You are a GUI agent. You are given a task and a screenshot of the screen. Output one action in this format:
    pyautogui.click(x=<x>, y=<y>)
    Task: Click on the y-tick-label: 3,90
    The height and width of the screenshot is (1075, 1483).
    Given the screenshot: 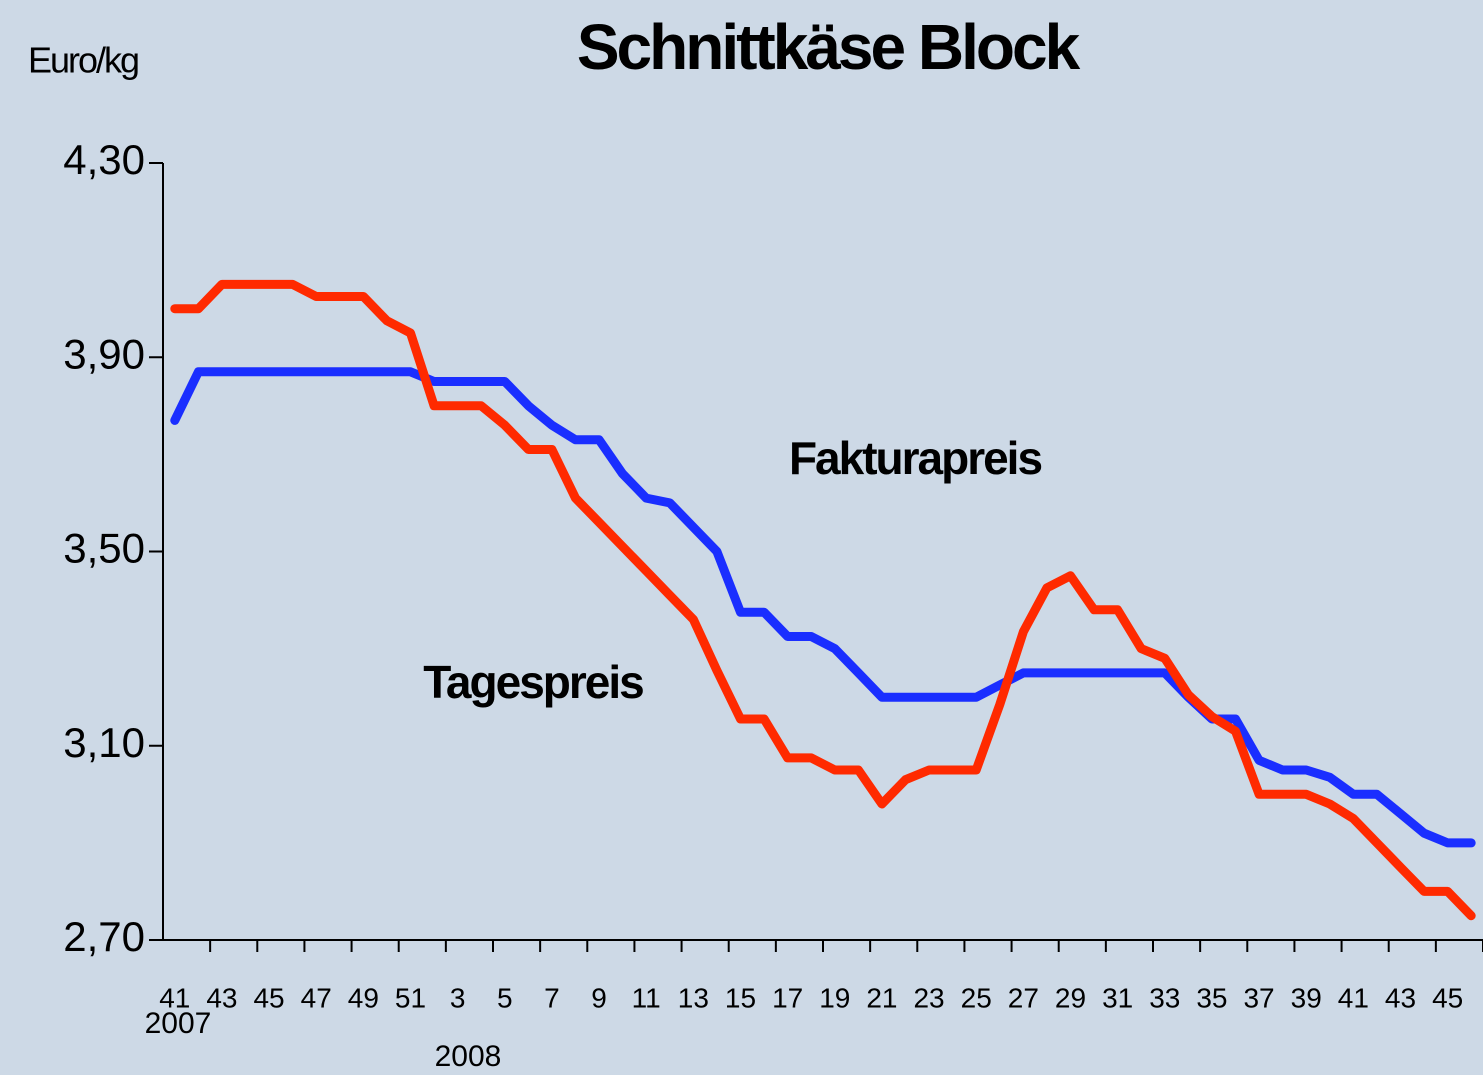 What is the action you would take?
    pyautogui.click(x=104, y=353)
    